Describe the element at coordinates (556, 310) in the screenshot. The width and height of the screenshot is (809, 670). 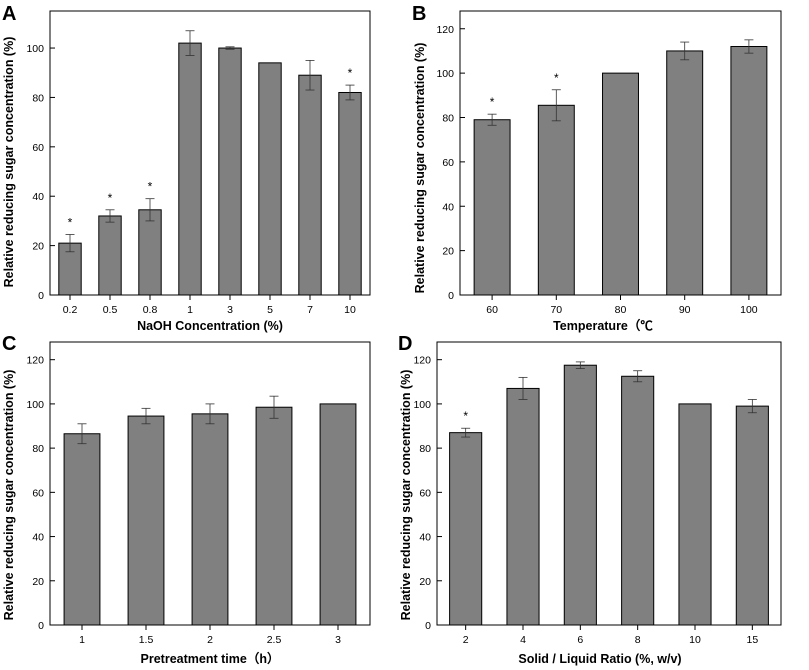
I see `x-tick-label: 70` at that location.